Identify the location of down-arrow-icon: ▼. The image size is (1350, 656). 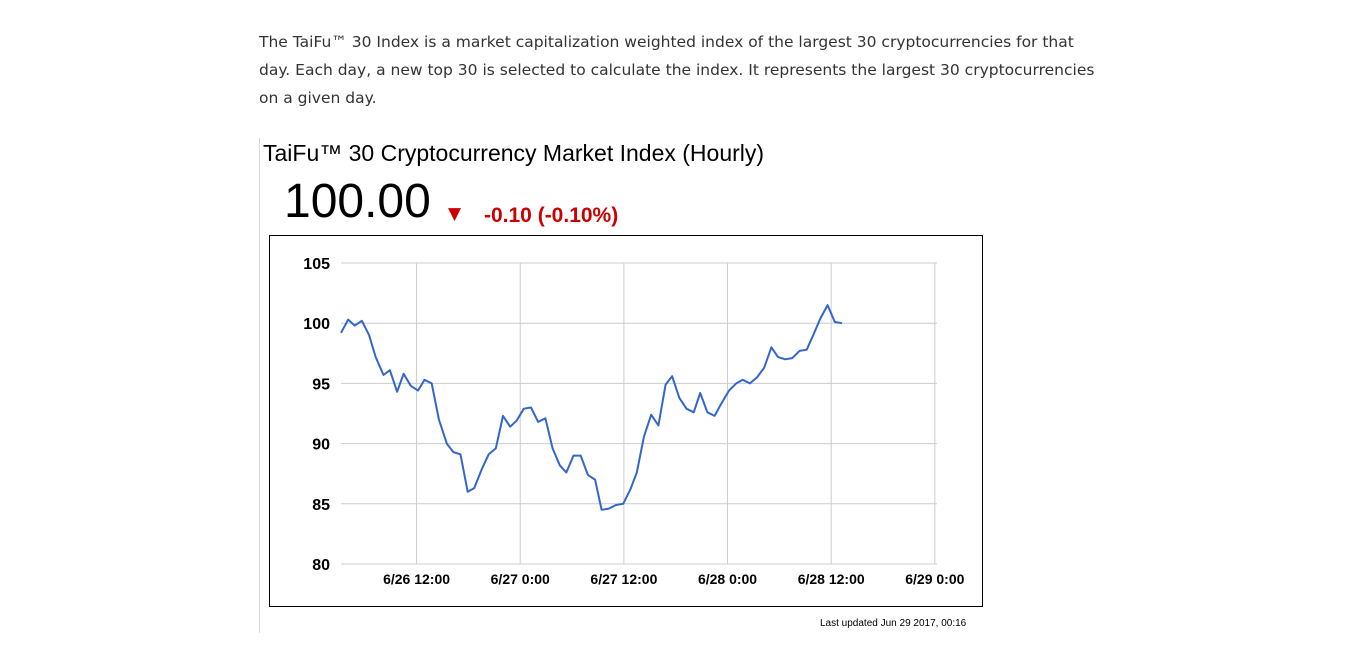
(455, 214).